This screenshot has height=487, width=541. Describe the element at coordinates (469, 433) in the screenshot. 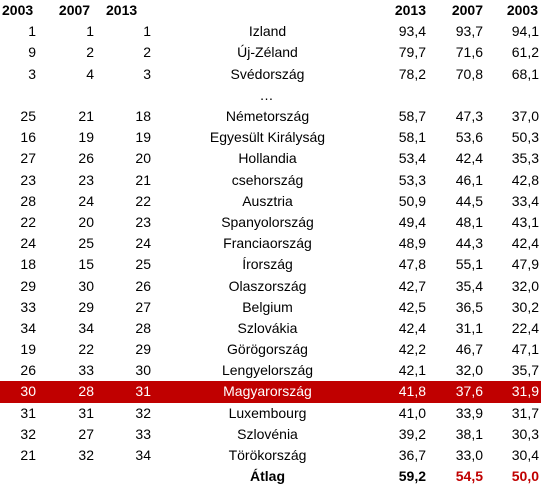

I see `value-2007-cell: 38,1` at that location.